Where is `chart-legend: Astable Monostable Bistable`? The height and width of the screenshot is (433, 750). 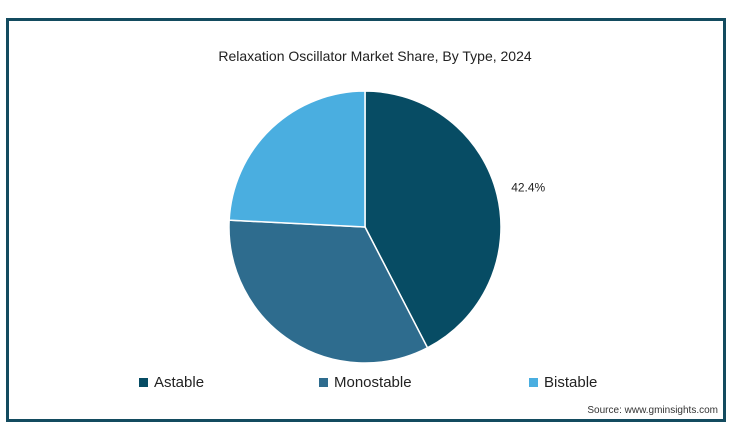 chart-legend: Astable Monostable Bistable is located at coordinates (375, 385).